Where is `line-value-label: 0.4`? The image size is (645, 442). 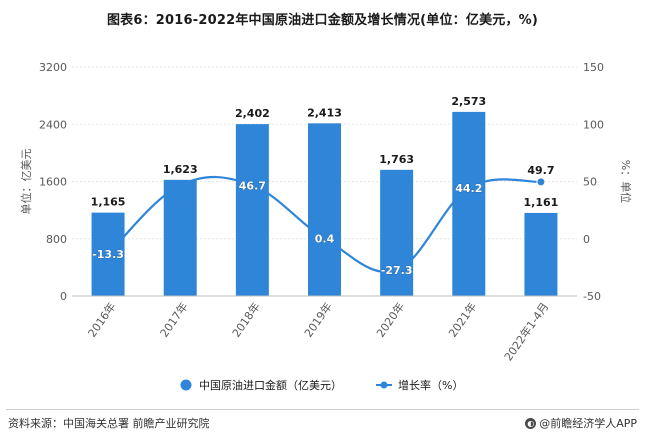
line-value-label: 0.4 is located at coordinates (325, 238).